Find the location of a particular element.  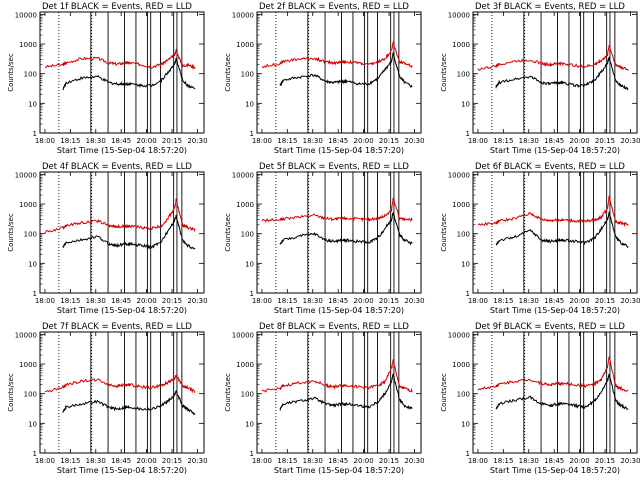

panel-title: Det 8f BLACK = Events, RED = LLD is located at coordinates (334, 327).